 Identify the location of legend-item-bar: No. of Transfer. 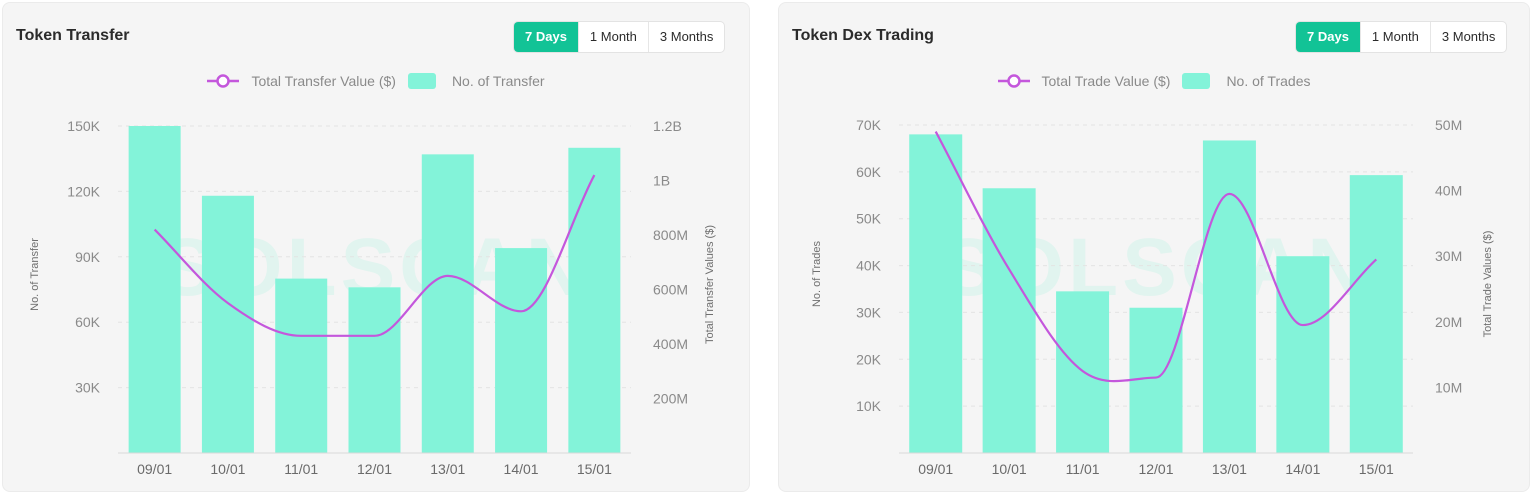
(476, 81).